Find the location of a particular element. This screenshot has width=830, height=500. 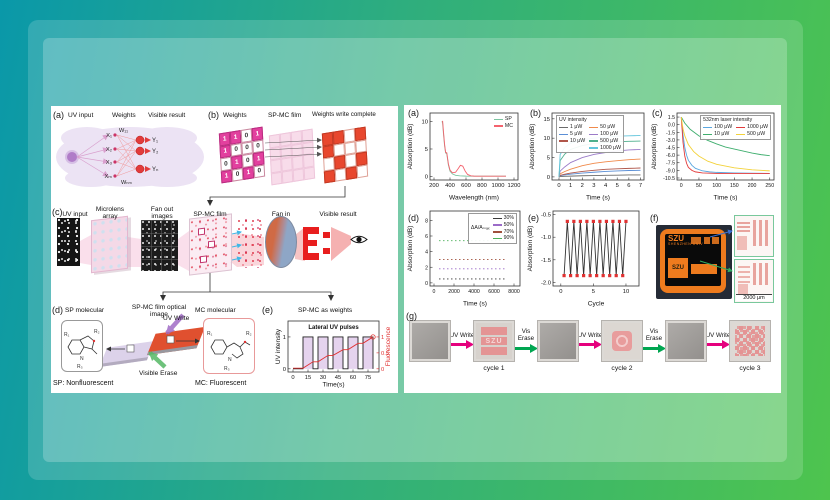

svg-text: 8 is located at coordinates (426, 221).